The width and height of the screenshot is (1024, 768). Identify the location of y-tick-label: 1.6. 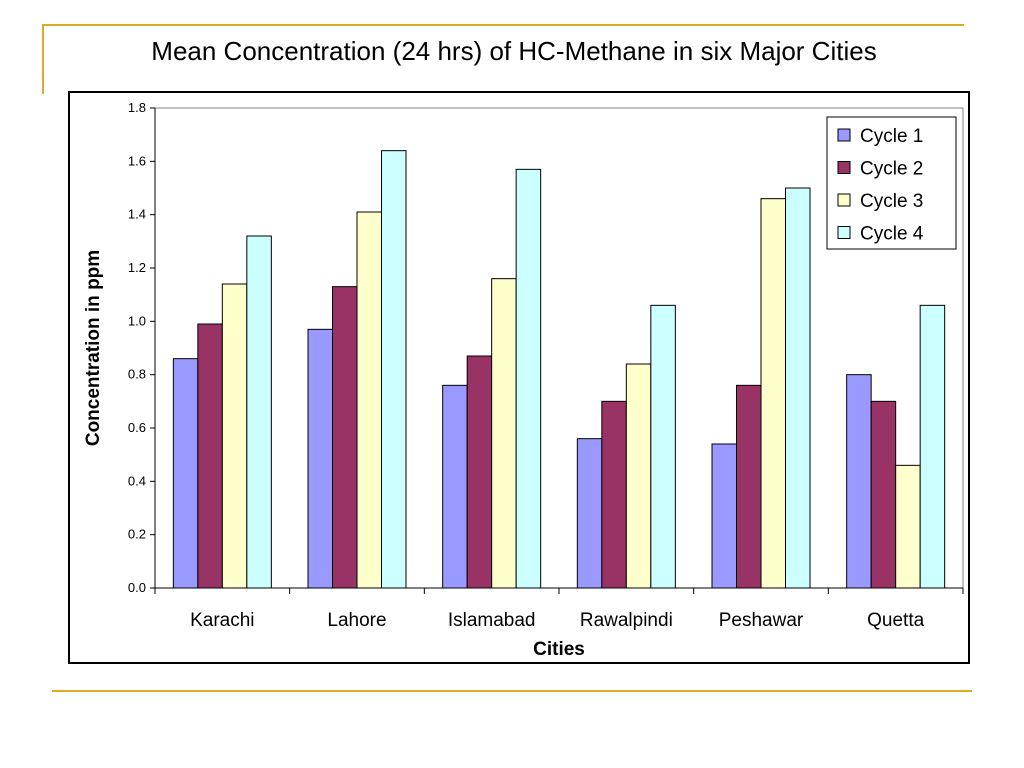
(137, 160).